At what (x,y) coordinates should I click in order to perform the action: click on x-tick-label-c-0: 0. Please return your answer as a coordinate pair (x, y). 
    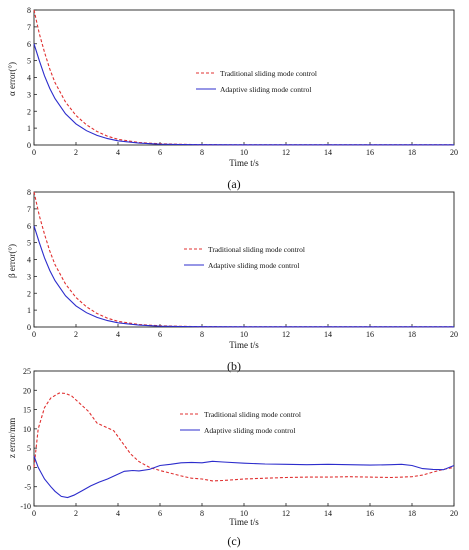
    Looking at the image, I should click on (34, 513).